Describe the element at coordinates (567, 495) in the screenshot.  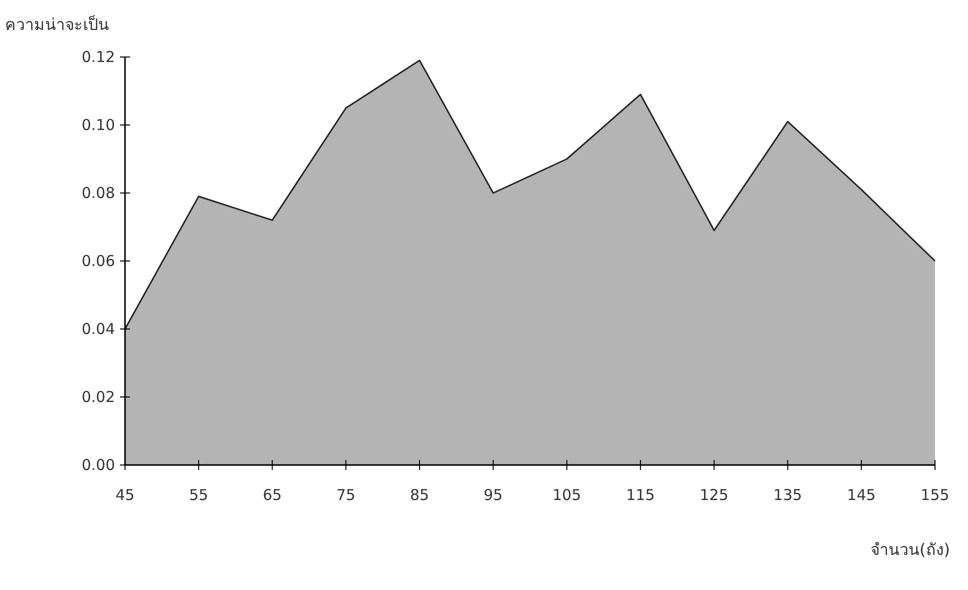
I see `x-tick-label: 105` at that location.